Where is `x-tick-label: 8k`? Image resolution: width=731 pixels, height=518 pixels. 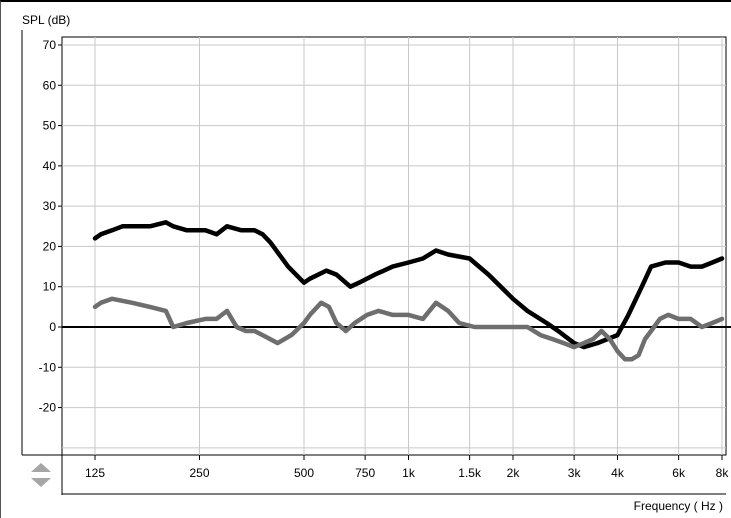 x-tick-label: 8k is located at coordinates (723, 473).